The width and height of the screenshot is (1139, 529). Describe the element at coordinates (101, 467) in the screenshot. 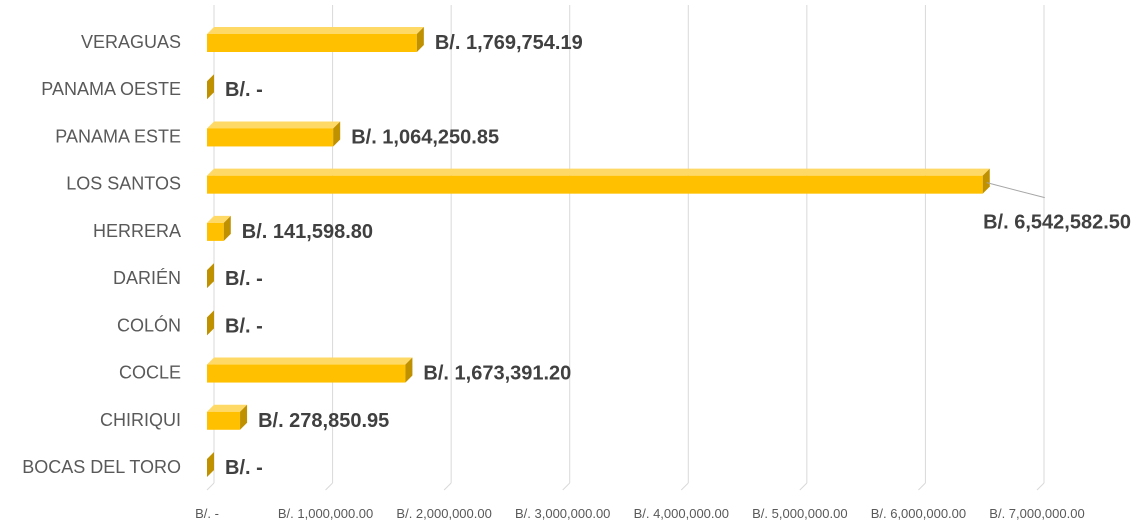

I see `category-label: BOCAS DEL TORO` at that location.